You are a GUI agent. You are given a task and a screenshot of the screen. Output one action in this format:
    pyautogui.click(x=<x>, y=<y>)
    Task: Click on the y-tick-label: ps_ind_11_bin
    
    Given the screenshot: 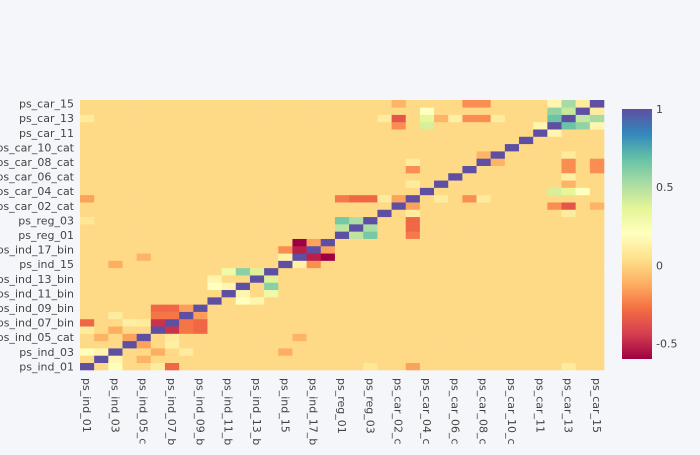 What is the action you would take?
    pyautogui.click(x=37, y=293)
    